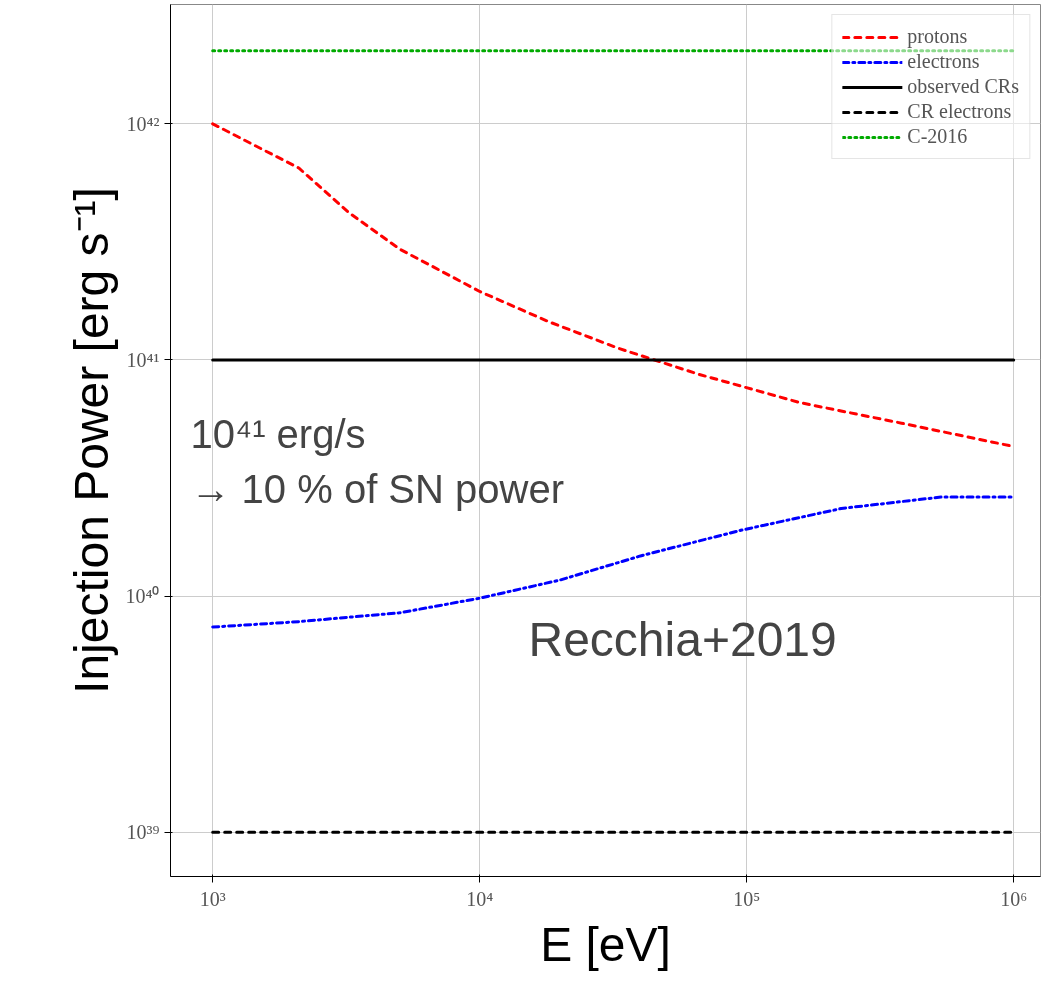  I want to click on legend-label: electrons, so click(943, 61).